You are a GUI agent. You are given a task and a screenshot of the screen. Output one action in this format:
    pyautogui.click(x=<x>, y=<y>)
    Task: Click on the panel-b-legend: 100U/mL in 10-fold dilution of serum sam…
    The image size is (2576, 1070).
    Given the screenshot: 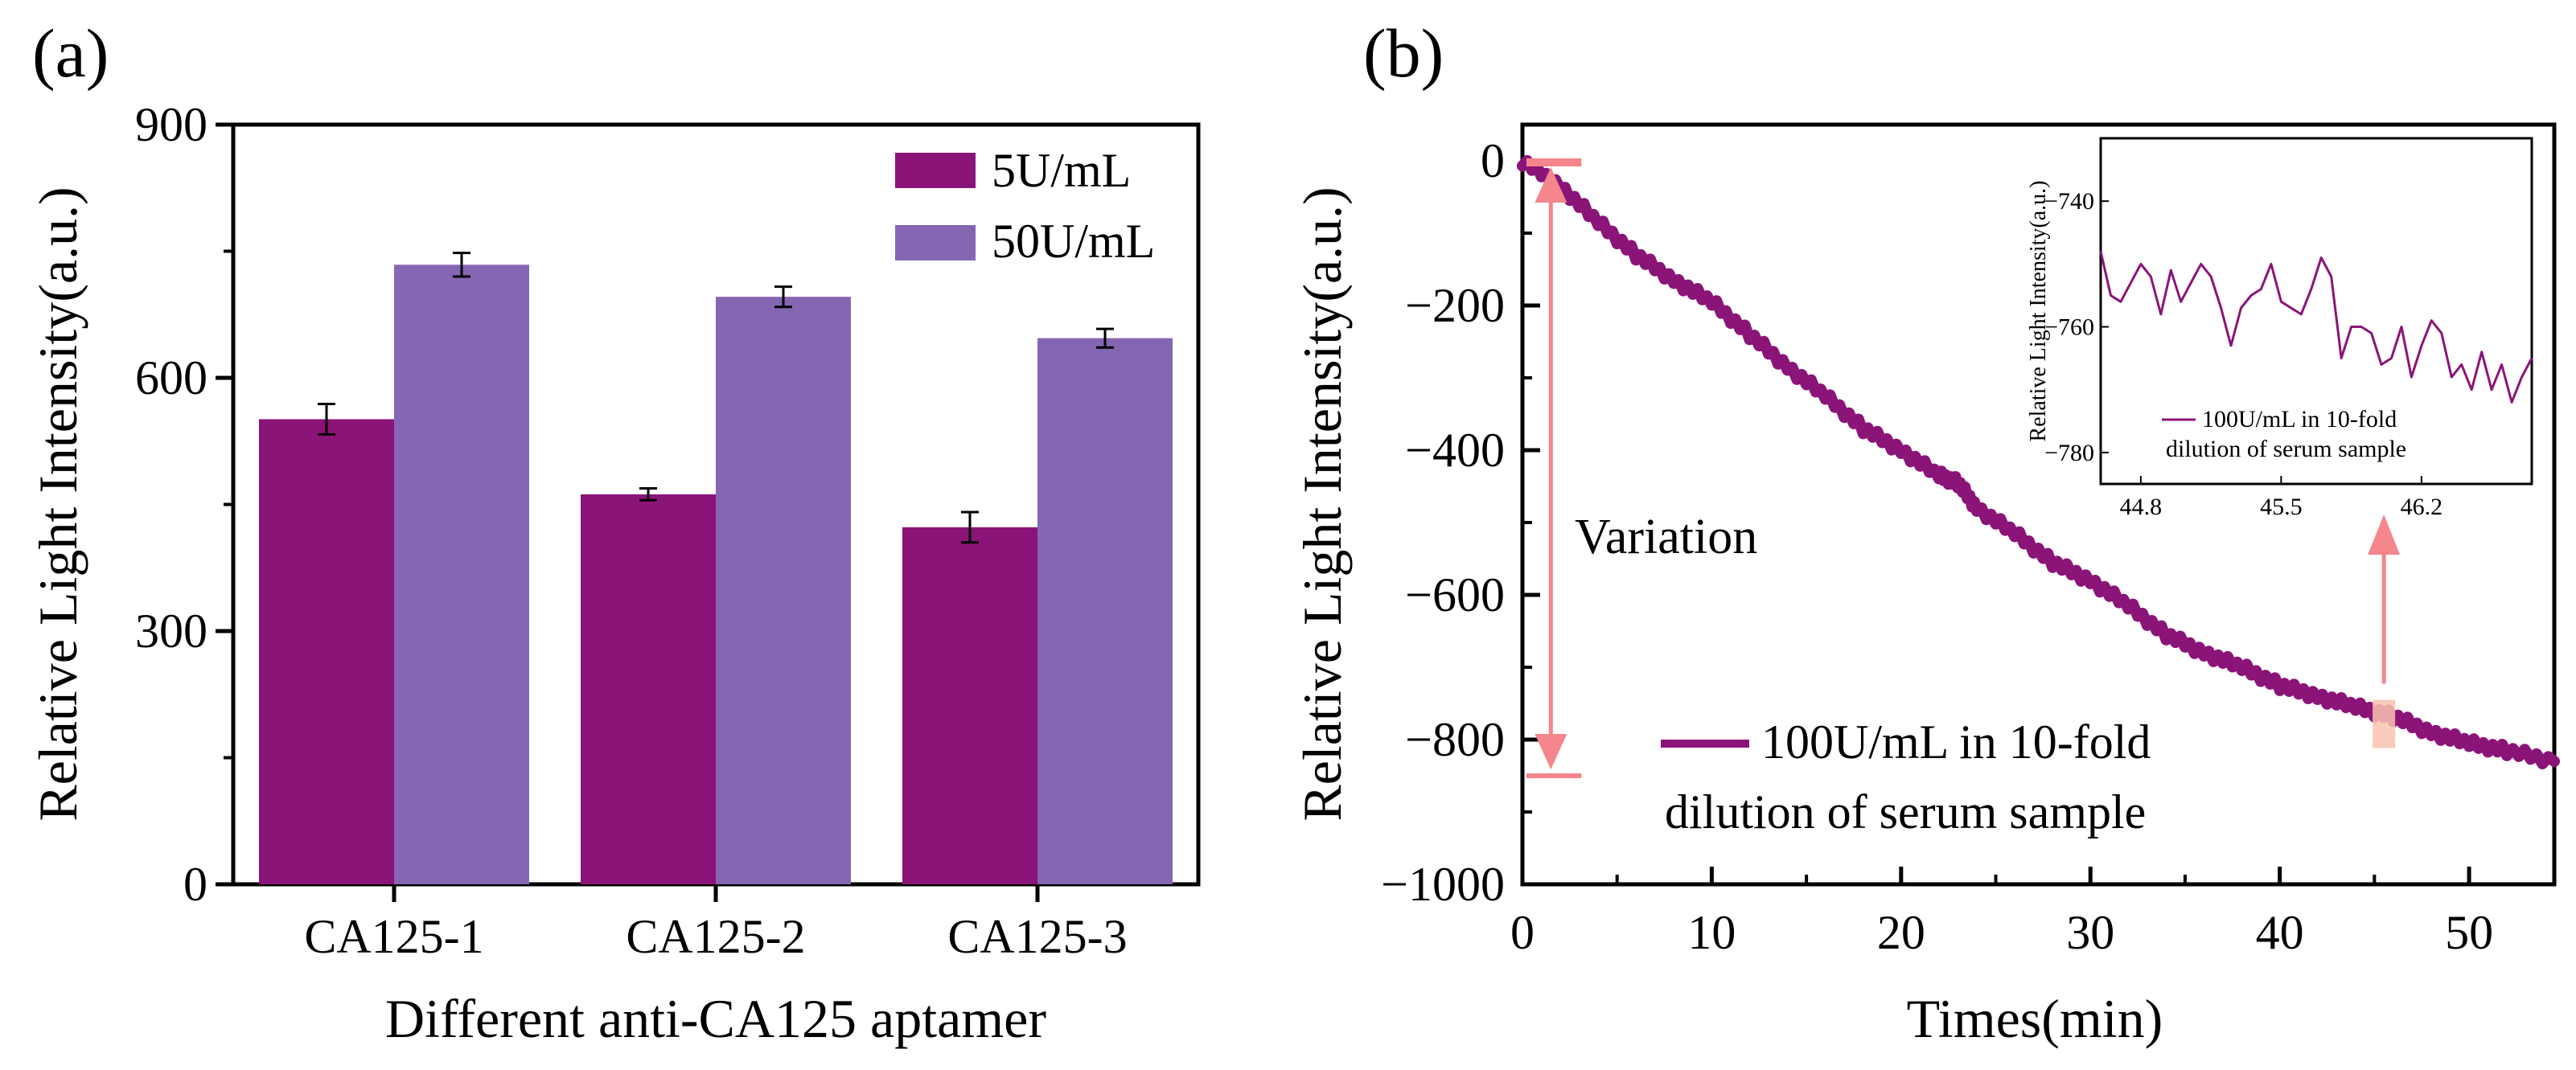 What is the action you would take?
    pyautogui.click(x=1906, y=776)
    